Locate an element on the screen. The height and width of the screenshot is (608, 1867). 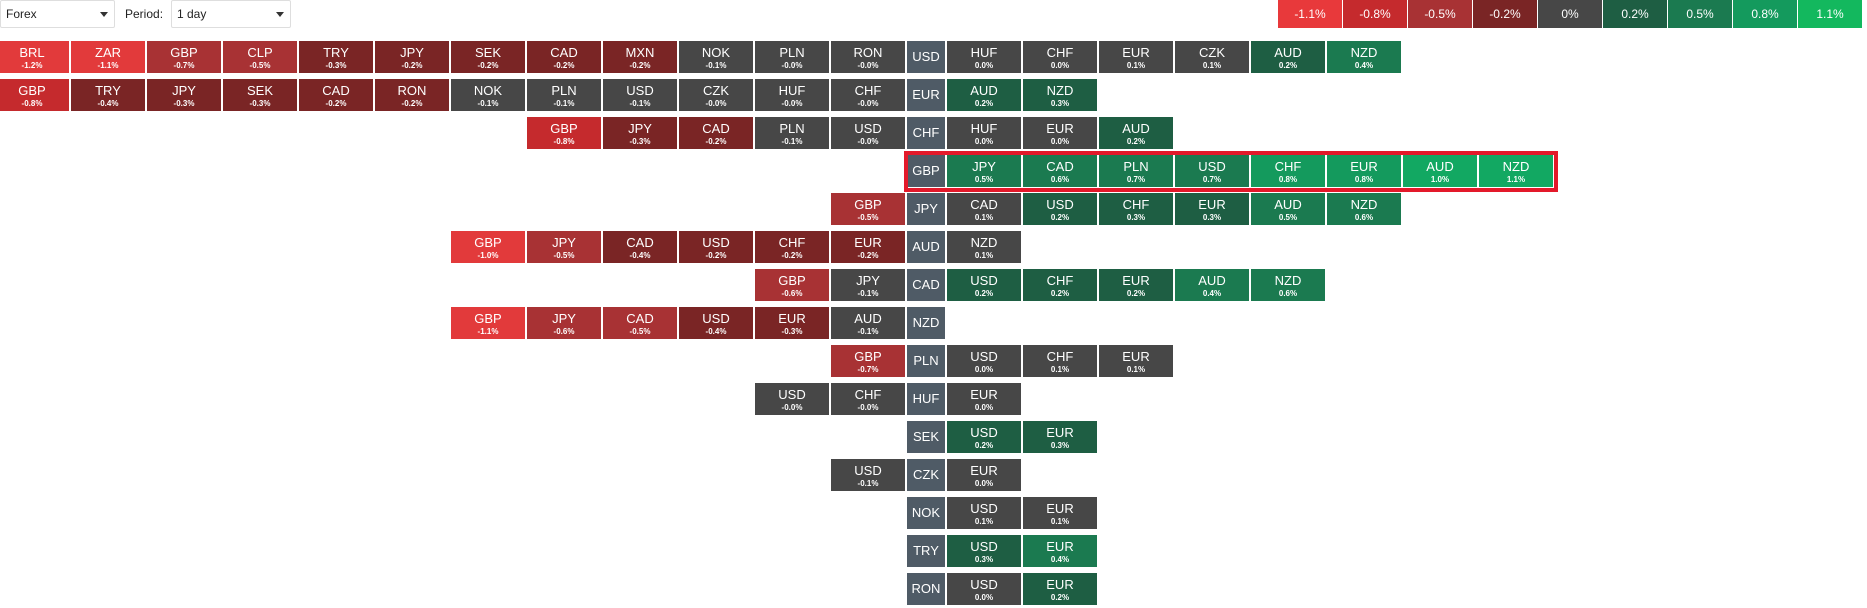
pair-cell: CHF 0.3% is located at coordinates (1136, 209).